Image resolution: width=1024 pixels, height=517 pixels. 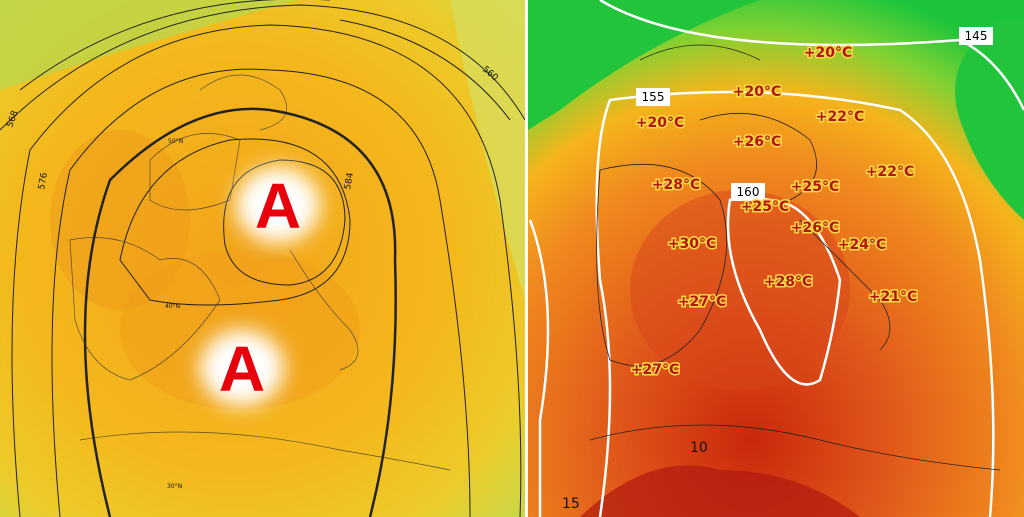 I want to click on isoline-label: 155, so click(x=653, y=97).